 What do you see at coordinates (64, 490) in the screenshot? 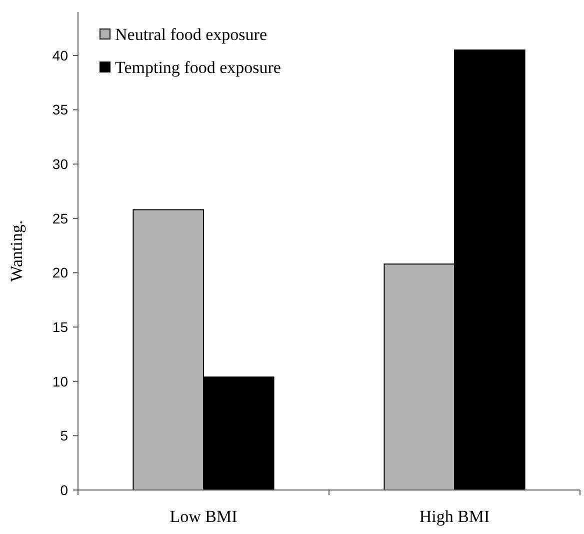
I see `y-tick-label: 0` at bounding box center [64, 490].